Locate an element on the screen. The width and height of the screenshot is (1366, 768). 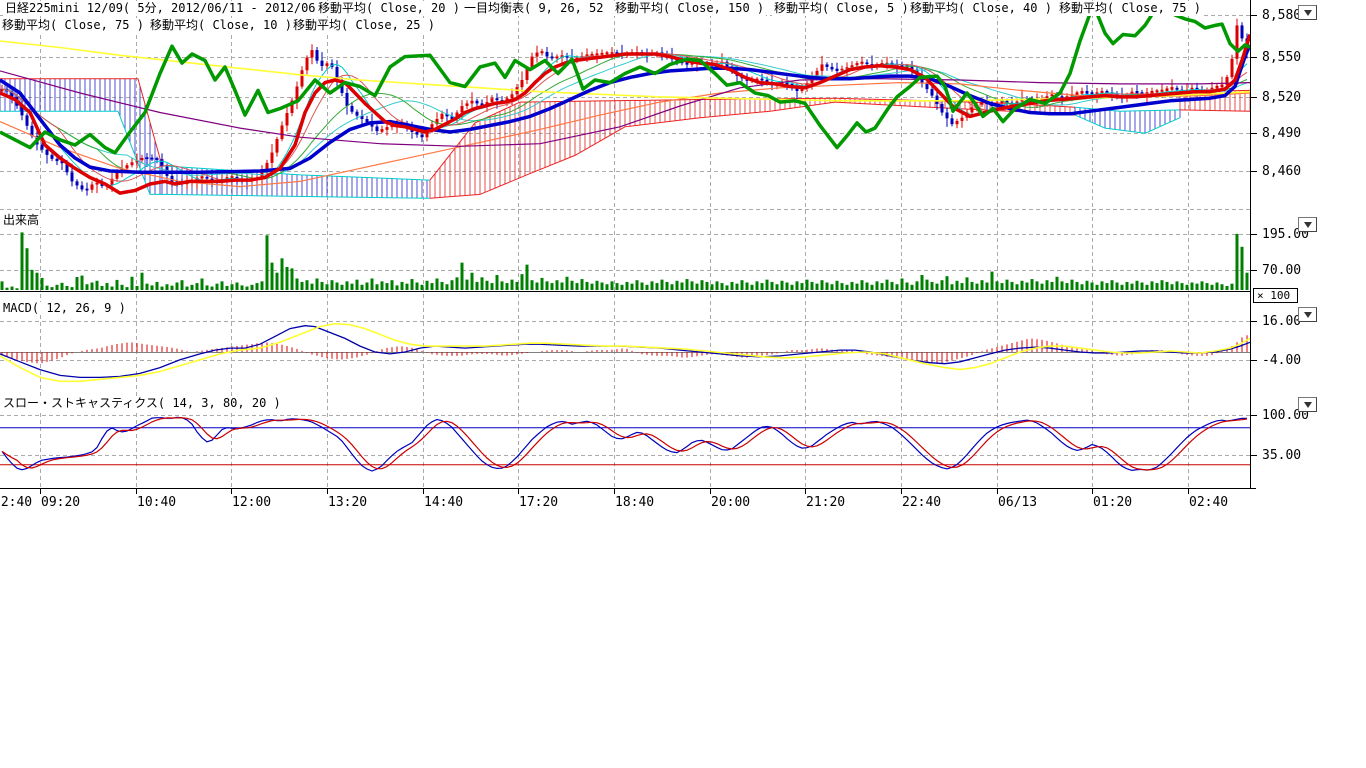
indicator-label-ma150: 移動平均( Close, 150 ) is located at coordinates (690, 8).